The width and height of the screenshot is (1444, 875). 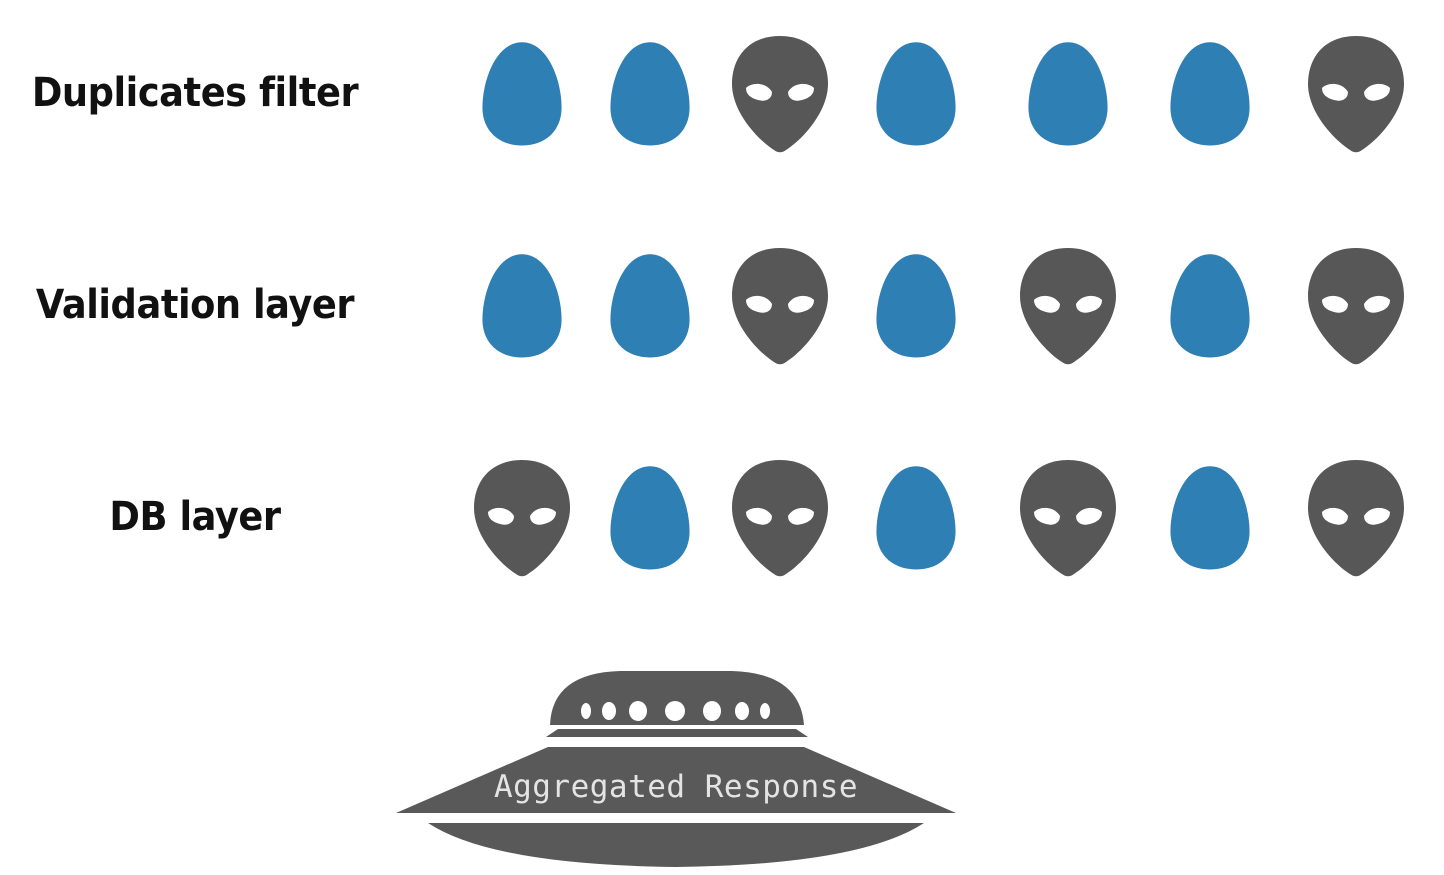 What do you see at coordinates (722, 305) in the screenshot?
I see `row-validation-layer: Validation layer` at bounding box center [722, 305].